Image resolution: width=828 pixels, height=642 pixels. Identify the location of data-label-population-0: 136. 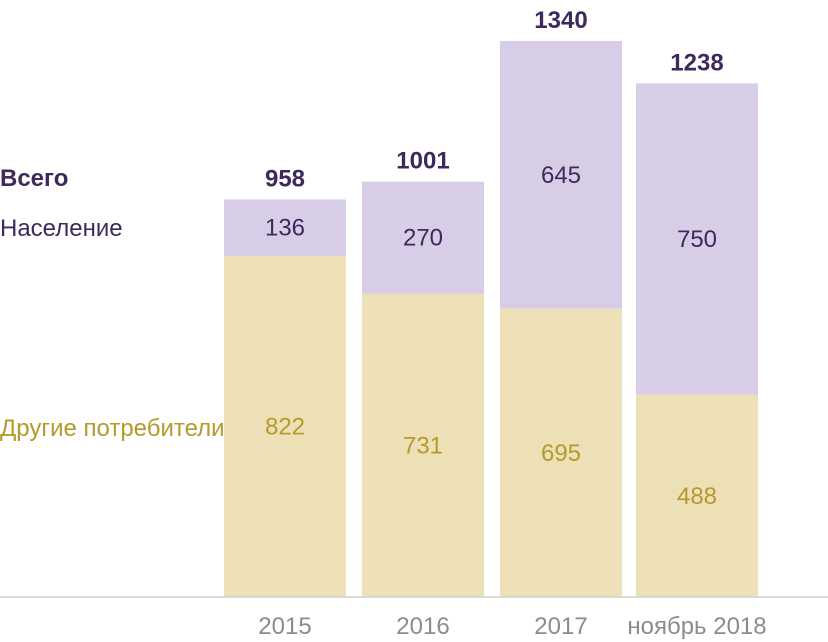
(285, 228).